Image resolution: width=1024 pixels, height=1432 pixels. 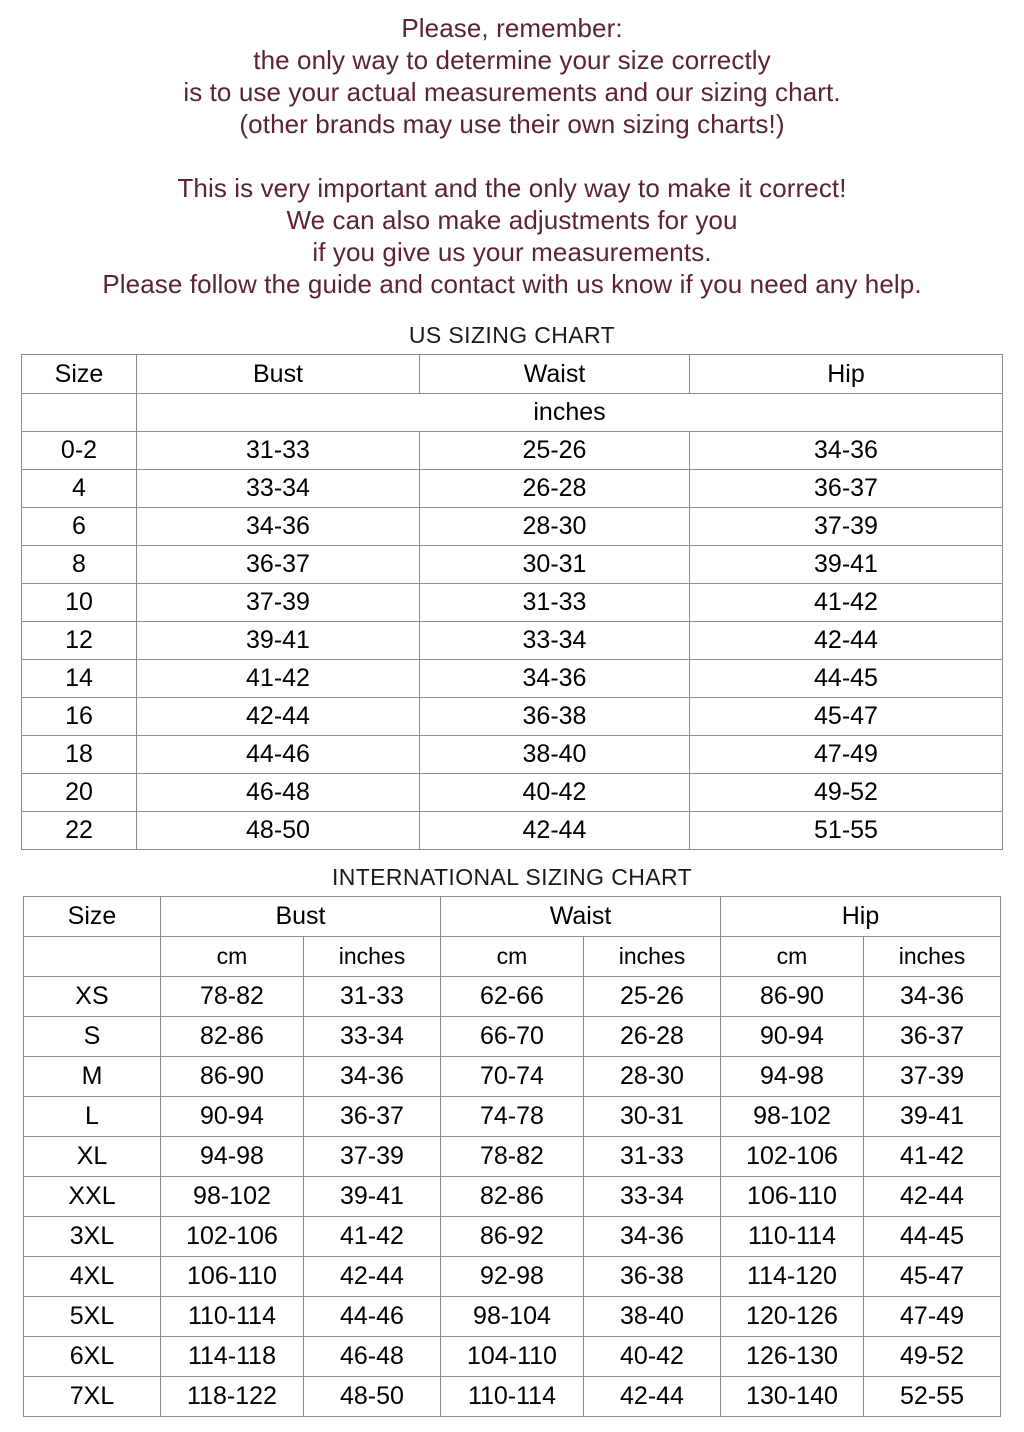 What do you see at coordinates (91, 1116) in the screenshot?
I see `intl-table-size-cell: L` at bounding box center [91, 1116].